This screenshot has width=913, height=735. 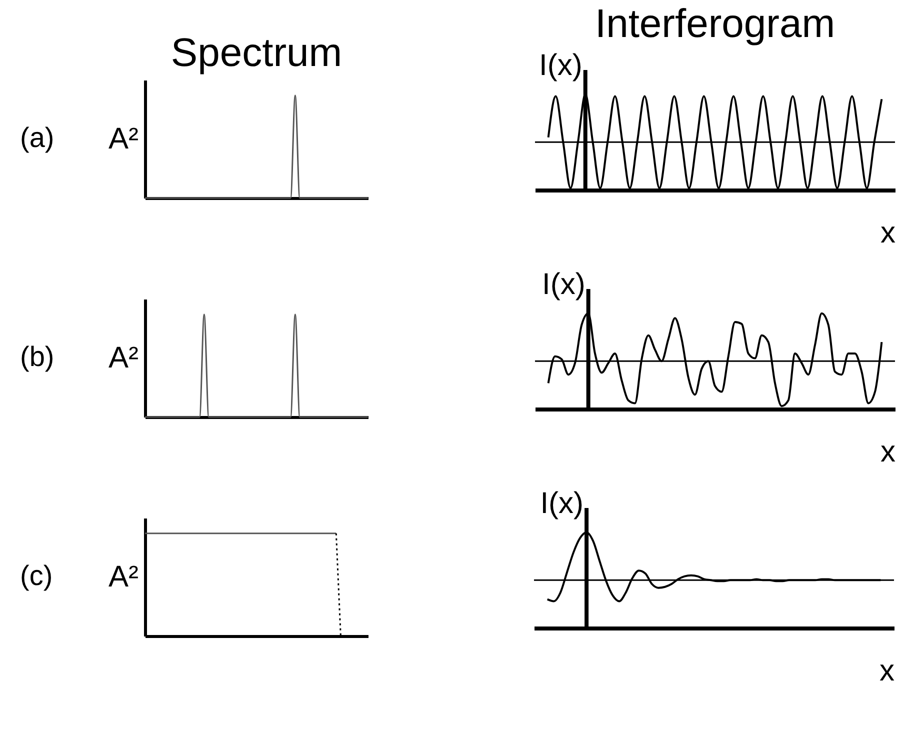 What do you see at coordinates (256, 53) in the screenshot?
I see `chart-title: Spectrum` at bounding box center [256, 53].